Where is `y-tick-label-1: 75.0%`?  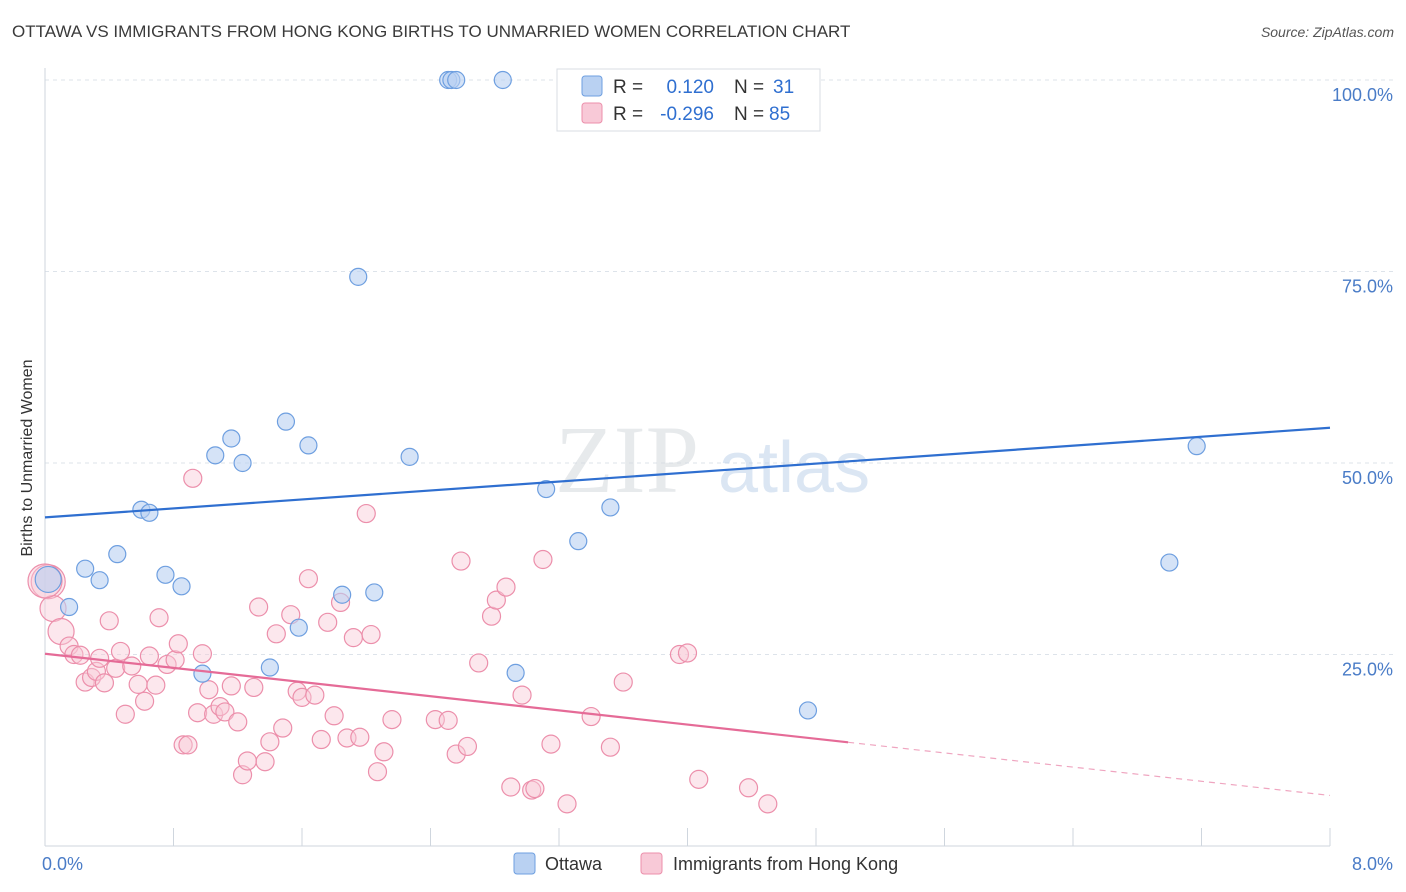
y-tick-label-1: 75.0% is located at coordinates (1367, 287).